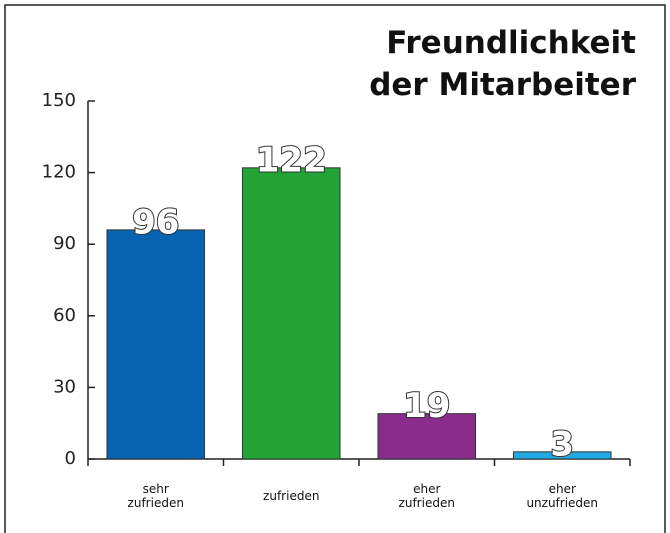  What do you see at coordinates (64, 386) in the screenshot?
I see `y-tick-label: 30` at bounding box center [64, 386].